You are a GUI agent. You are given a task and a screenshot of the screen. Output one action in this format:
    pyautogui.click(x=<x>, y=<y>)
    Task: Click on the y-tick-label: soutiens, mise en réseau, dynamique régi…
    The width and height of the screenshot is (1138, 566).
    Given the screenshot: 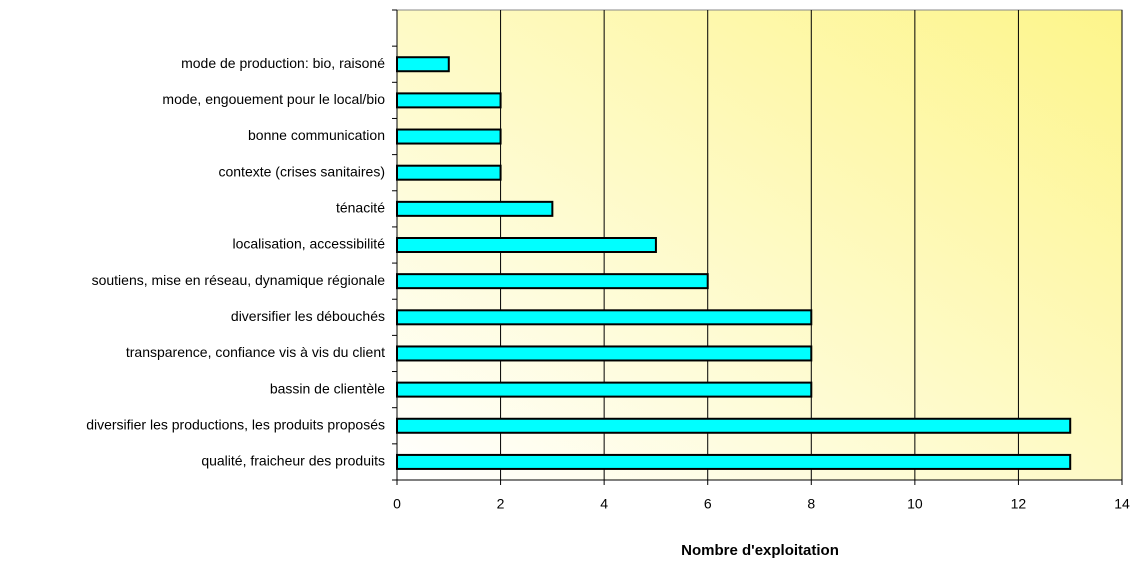 What is the action you would take?
    pyautogui.click(x=239, y=280)
    